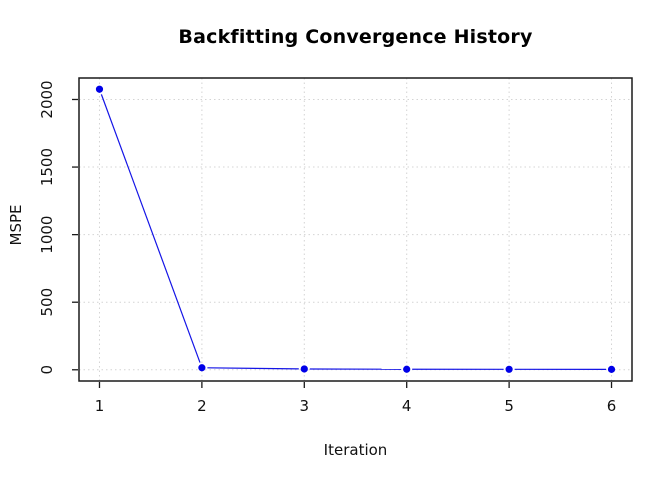  I want to click on x-tick-label: 2, so click(202, 406).